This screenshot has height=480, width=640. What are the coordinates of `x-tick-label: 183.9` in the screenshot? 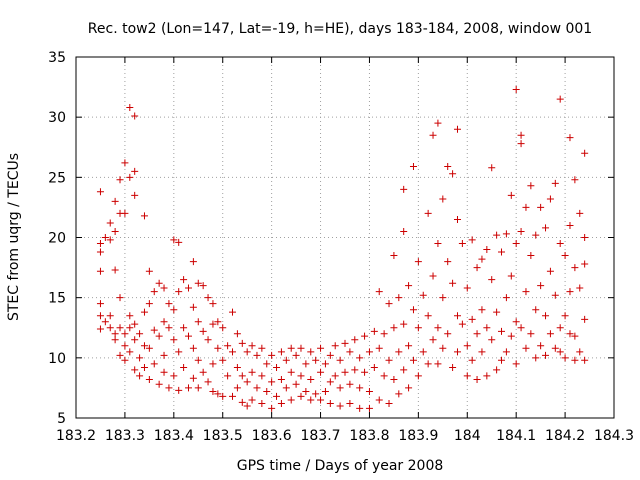 It's located at (418, 436).